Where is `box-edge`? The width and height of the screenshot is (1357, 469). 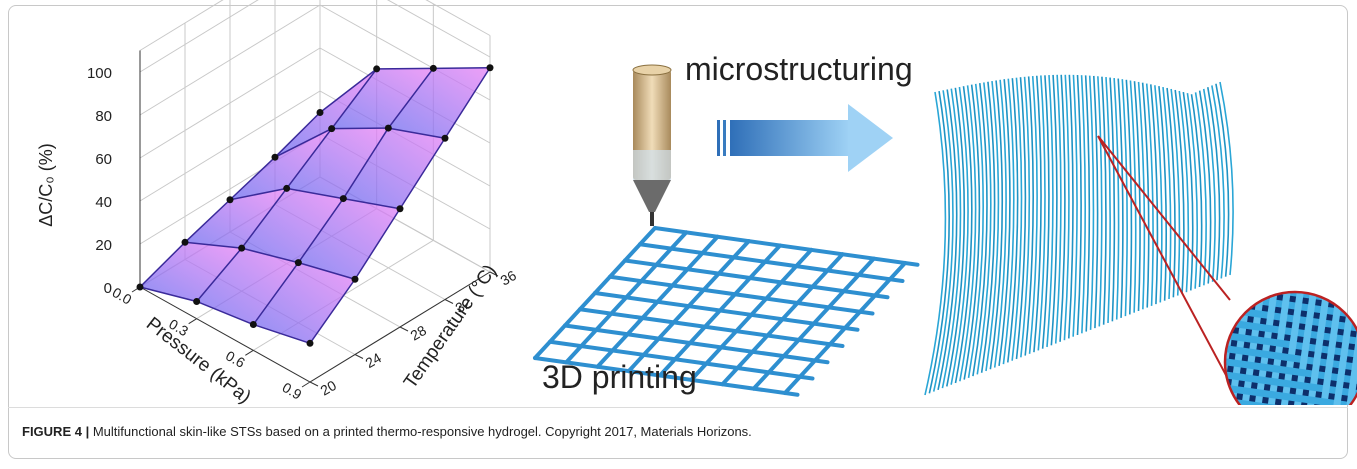
box-edge is located at coordinates (181, 25).